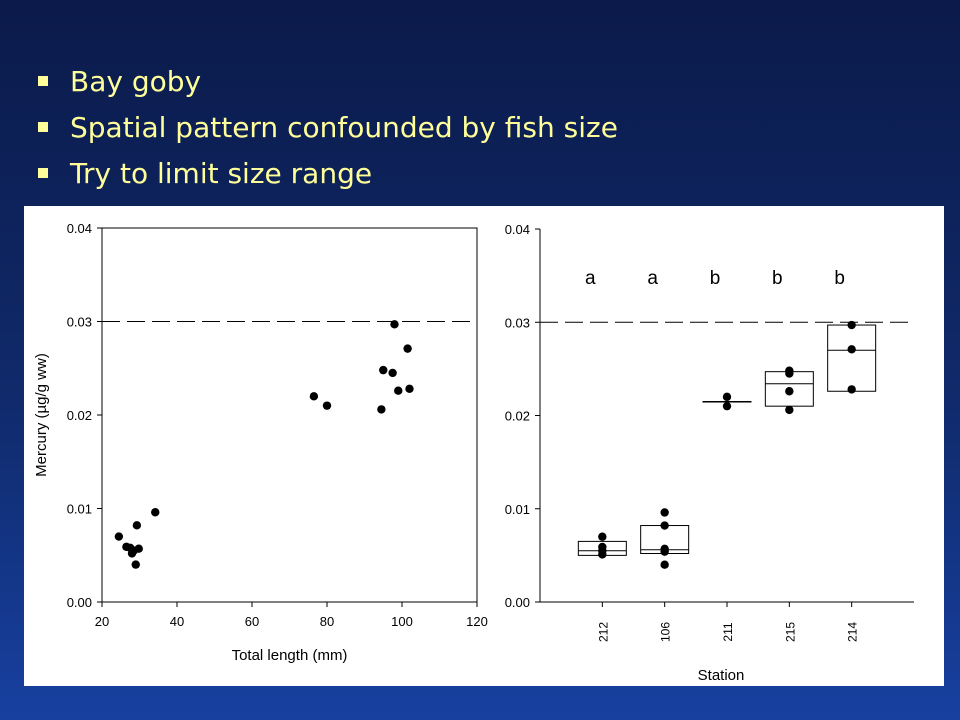 The width and height of the screenshot is (960, 720). Describe the element at coordinates (252, 621) in the screenshot. I see `x-tick-label: 60` at that location.